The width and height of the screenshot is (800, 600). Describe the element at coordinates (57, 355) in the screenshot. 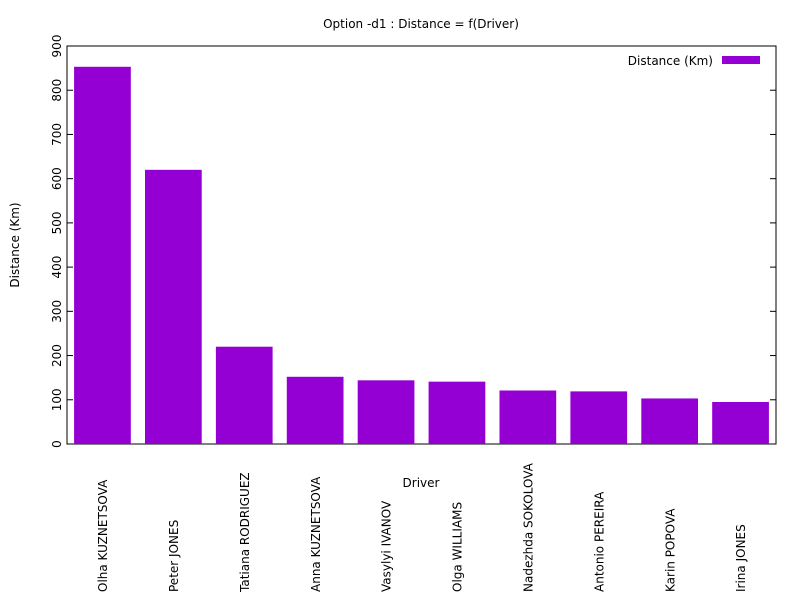

I see `y-tick-label: 200` at that location.